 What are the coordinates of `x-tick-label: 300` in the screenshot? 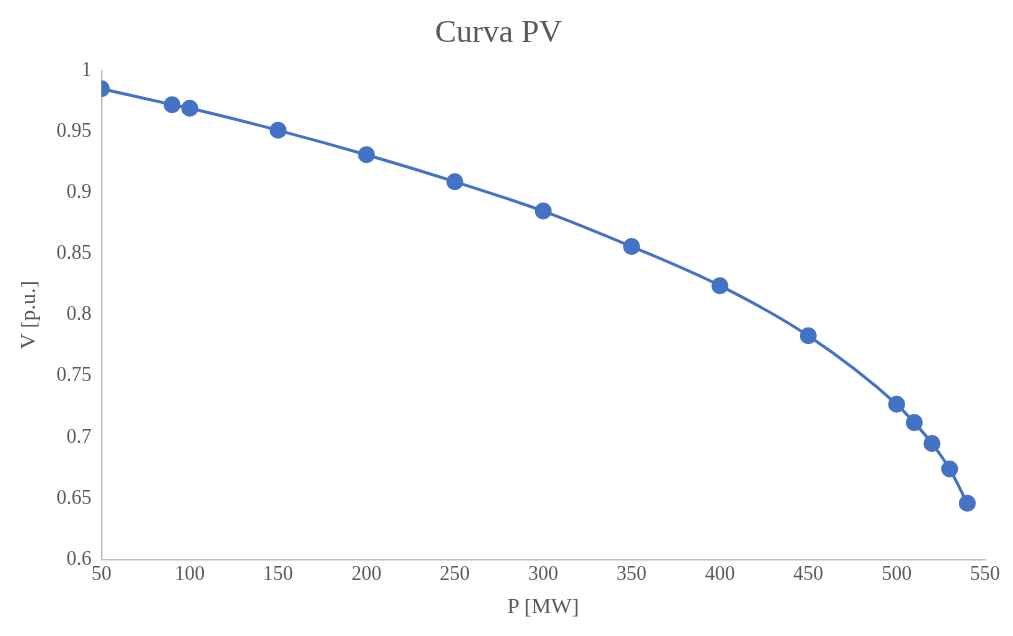 It's located at (543, 572).